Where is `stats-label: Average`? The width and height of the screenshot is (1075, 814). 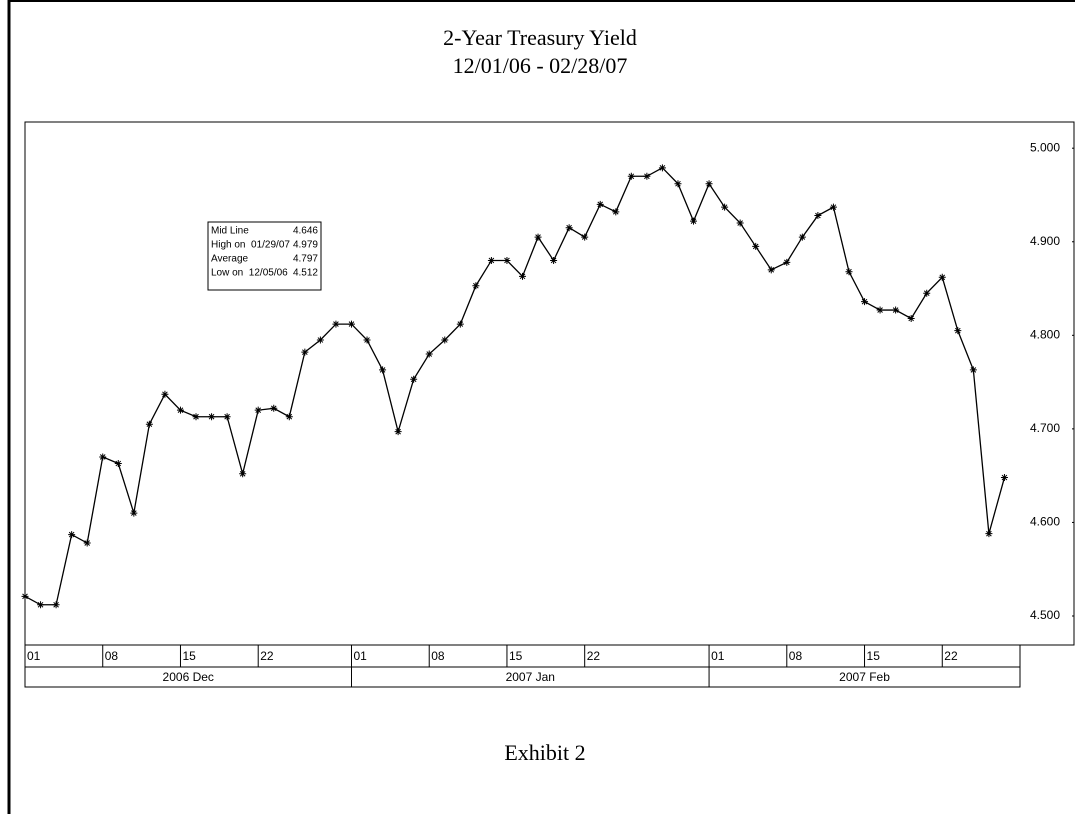 stats-label: Average is located at coordinates (230, 259).